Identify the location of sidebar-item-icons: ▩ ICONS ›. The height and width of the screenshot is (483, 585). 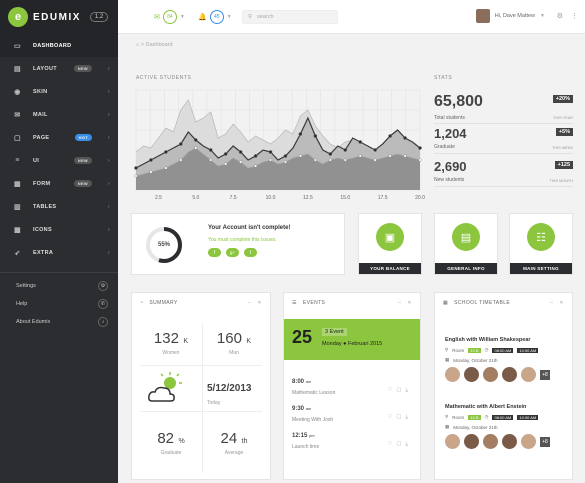
(59, 229).